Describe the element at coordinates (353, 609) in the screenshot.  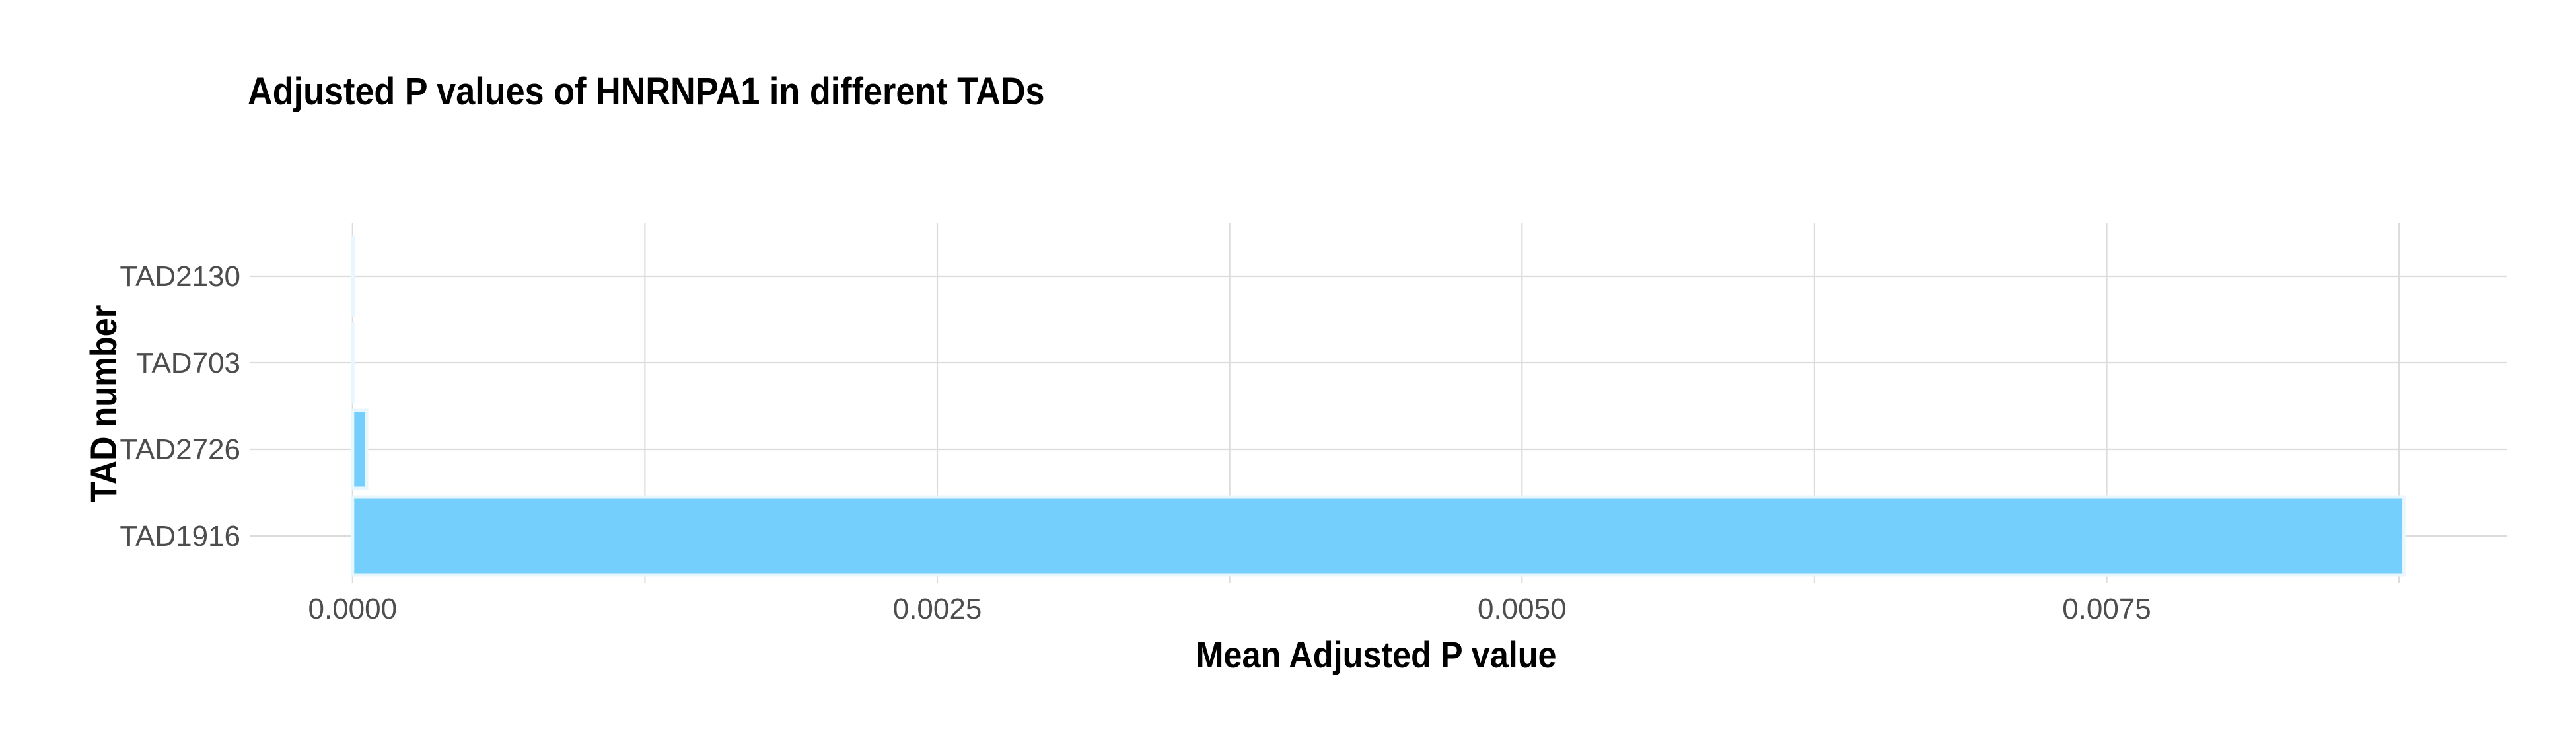
I see `x-tick-label: 0.0000` at that location.